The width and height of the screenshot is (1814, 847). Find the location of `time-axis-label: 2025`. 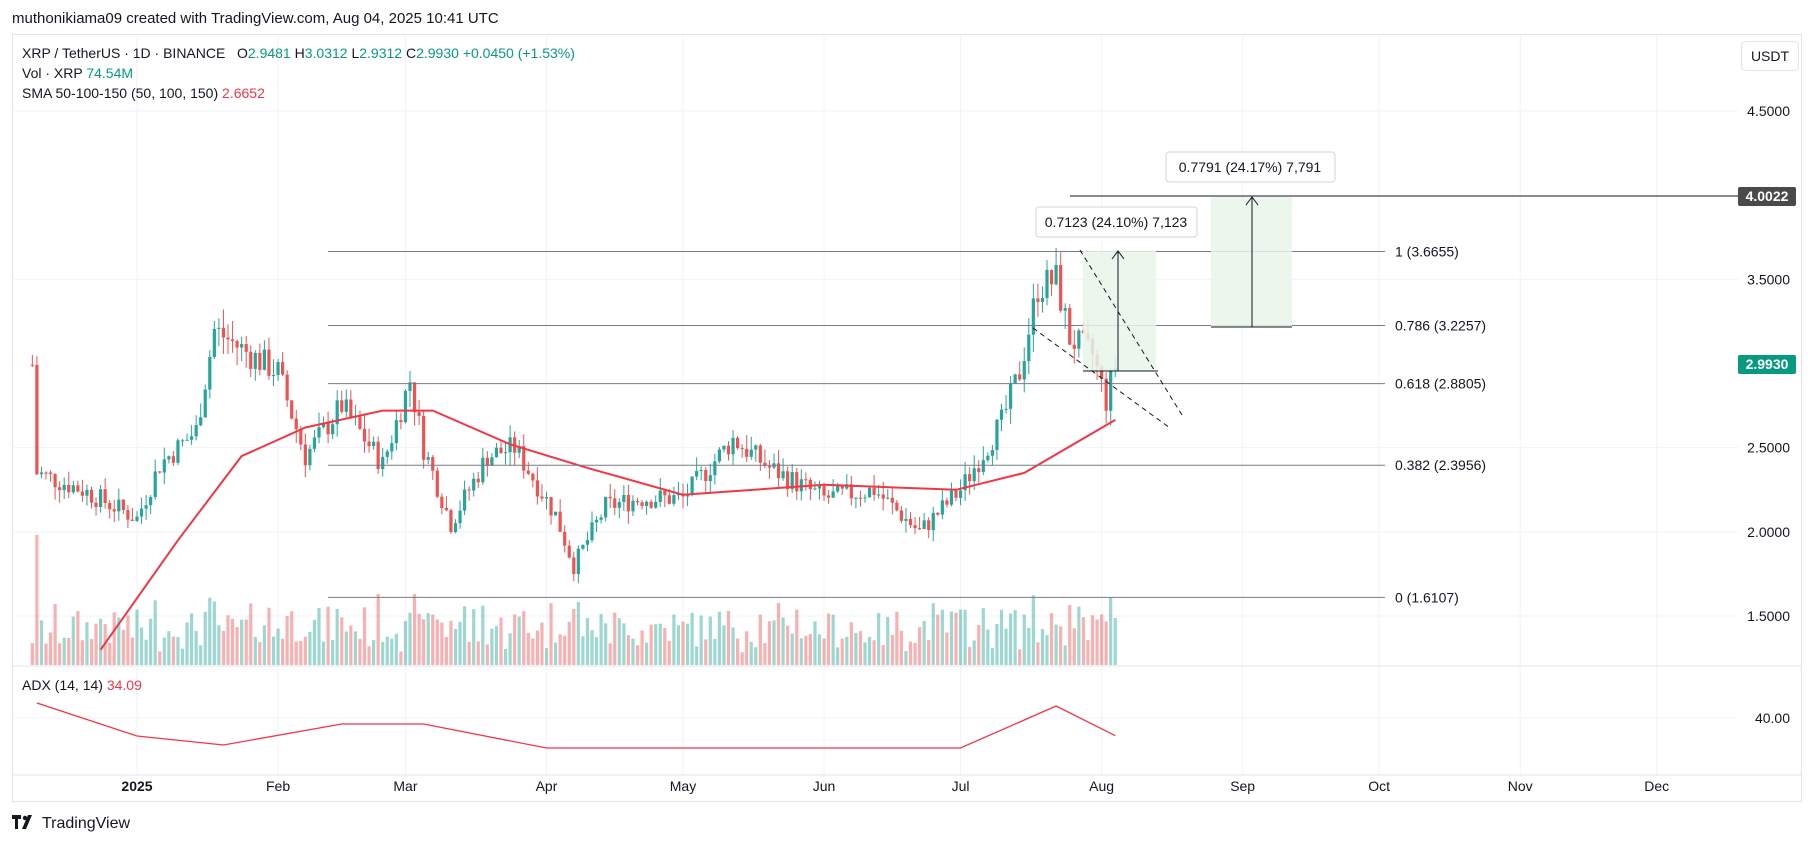

time-axis-label: 2025 is located at coordinates (136, 786).